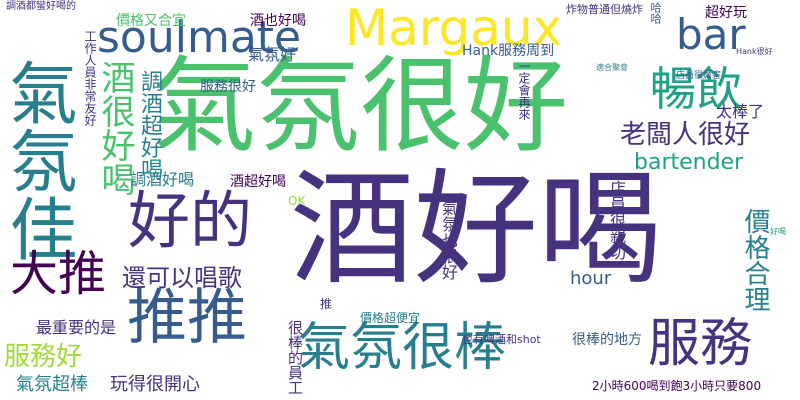 The width and height of the screenshot is (800, 400). Describe the element at coordinates (696, 89) in the screenshot. I see `cloud-word: 暢飲` at that location.